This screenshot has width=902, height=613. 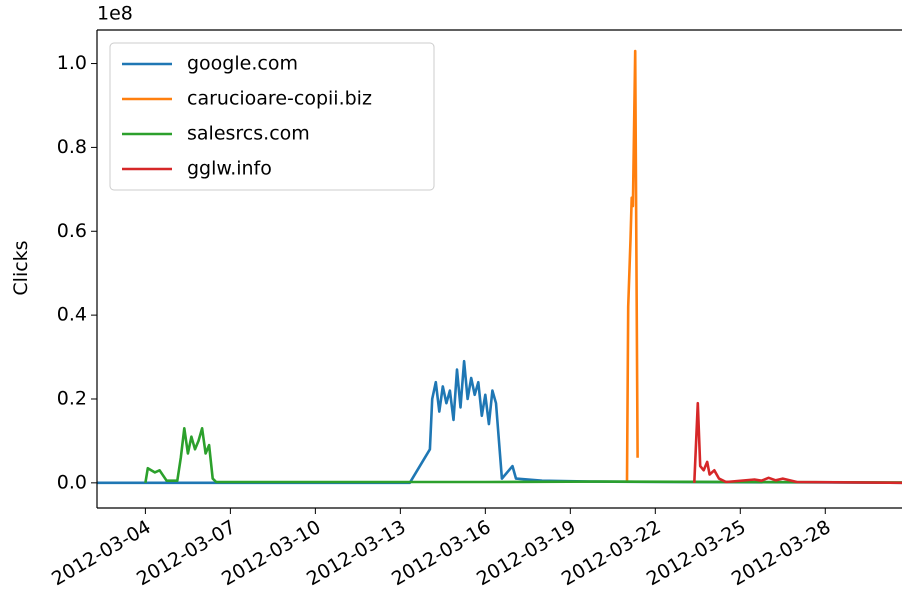 I want to click on y-offset-label: 1e8, so click(x=115, y=14).